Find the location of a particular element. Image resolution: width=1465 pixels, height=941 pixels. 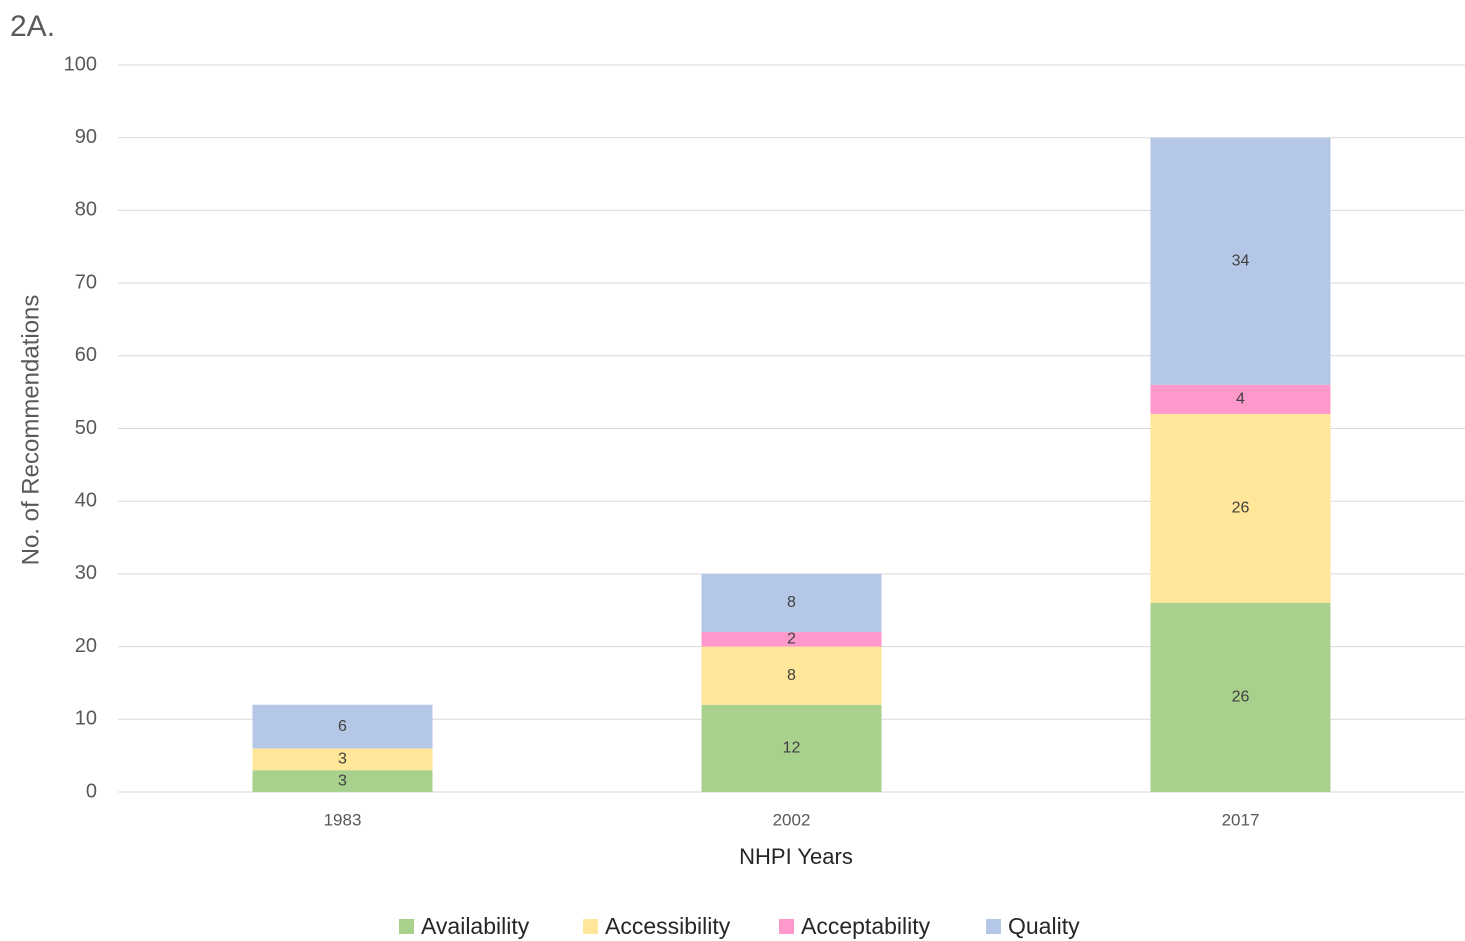

legend-label: Quality is located at coordinates (1044, 926).